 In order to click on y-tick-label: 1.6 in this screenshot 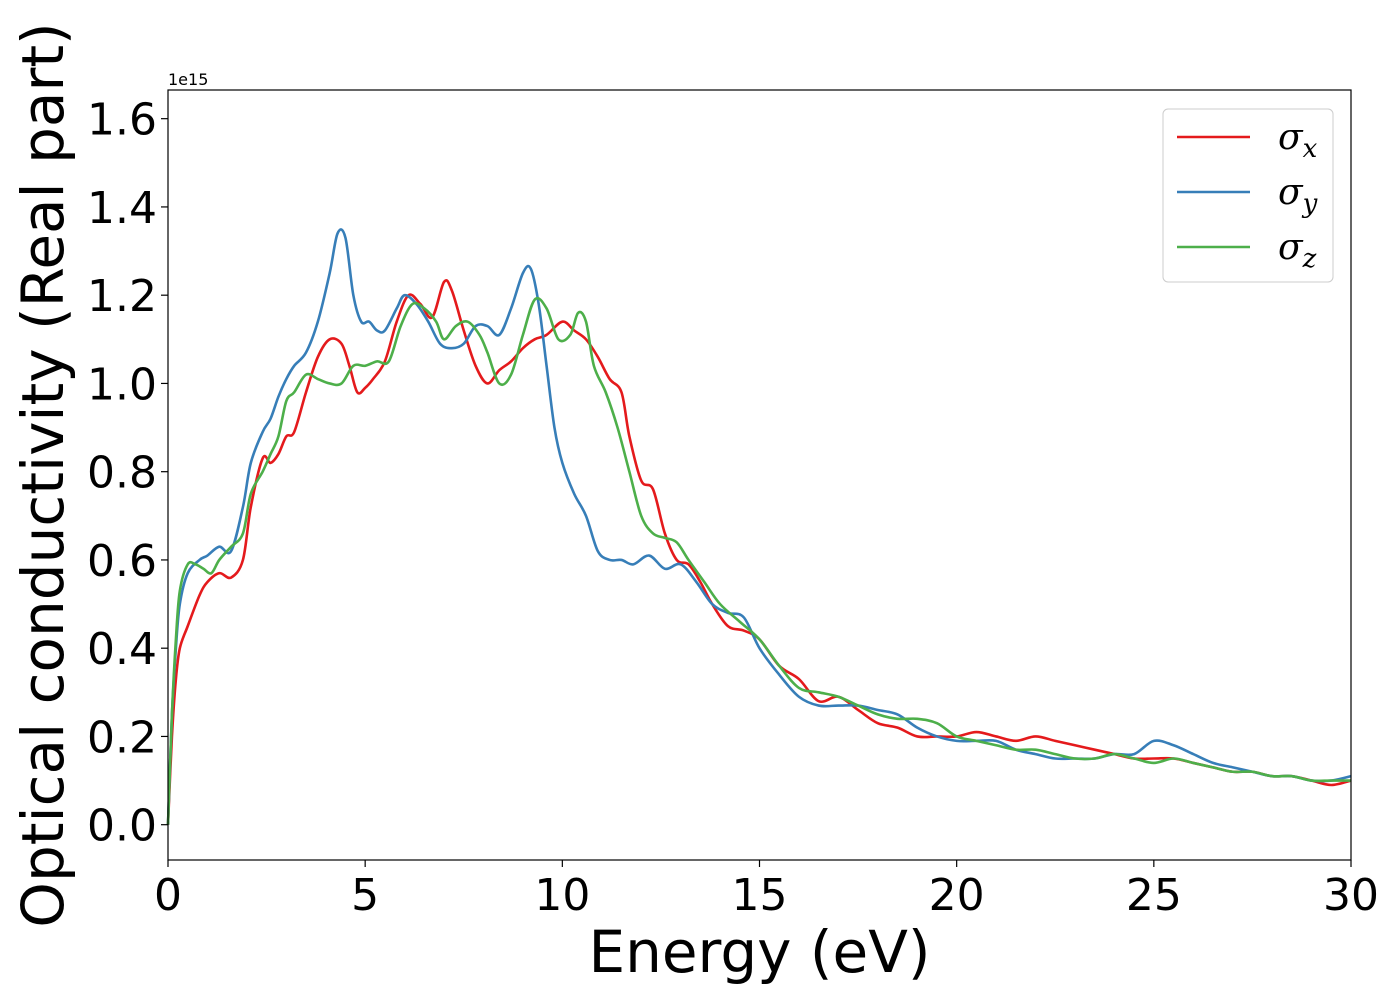, I will do `click(122, 120)`.